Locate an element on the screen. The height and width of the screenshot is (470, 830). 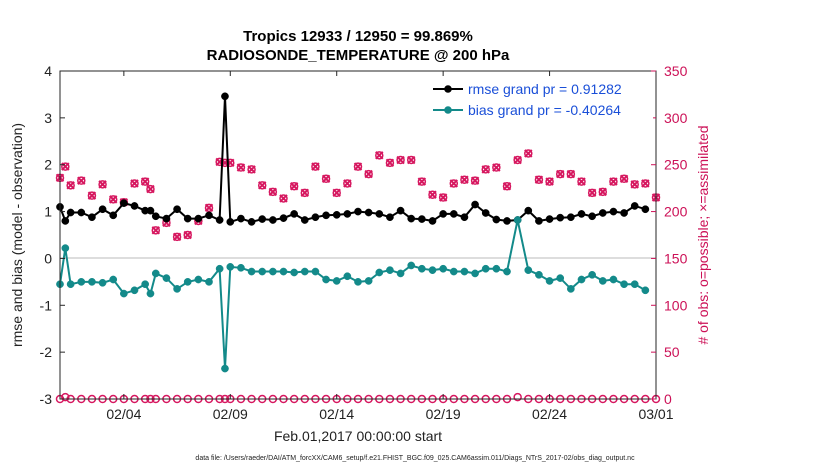
y-right-tick-label: 100 is located at coordinates (676, 305).